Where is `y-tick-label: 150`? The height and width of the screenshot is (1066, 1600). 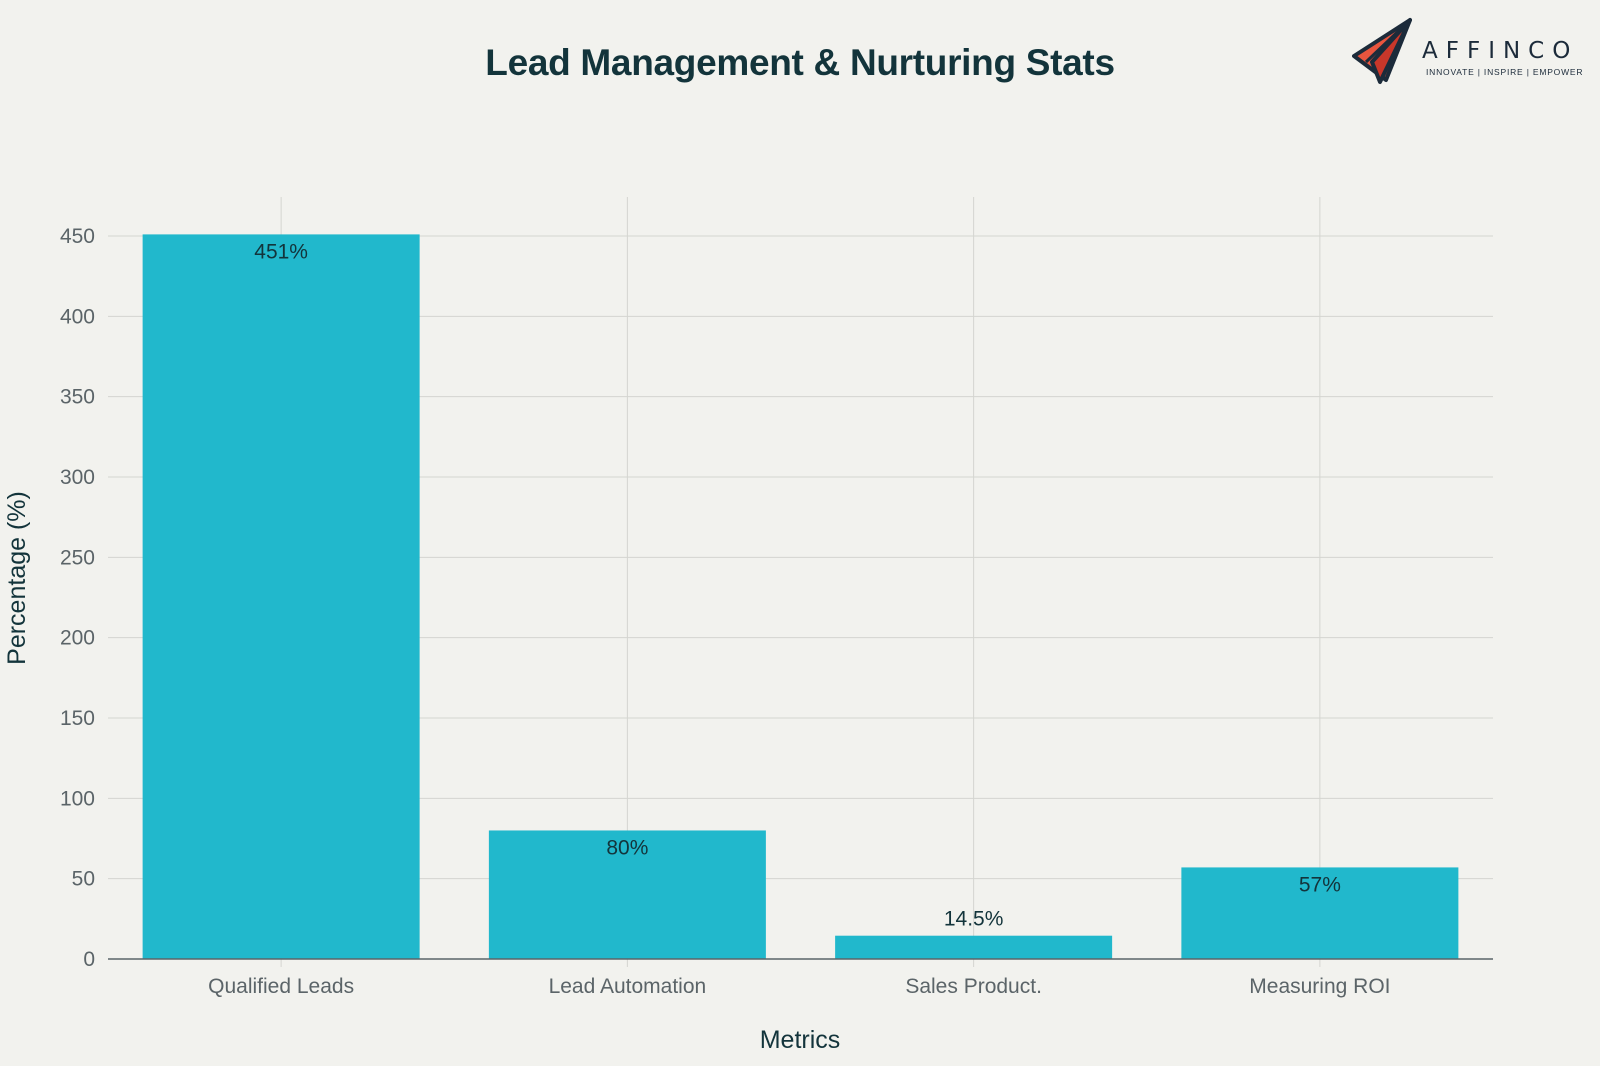
y-tick-label: 150 is located at coordinates (77, 718).